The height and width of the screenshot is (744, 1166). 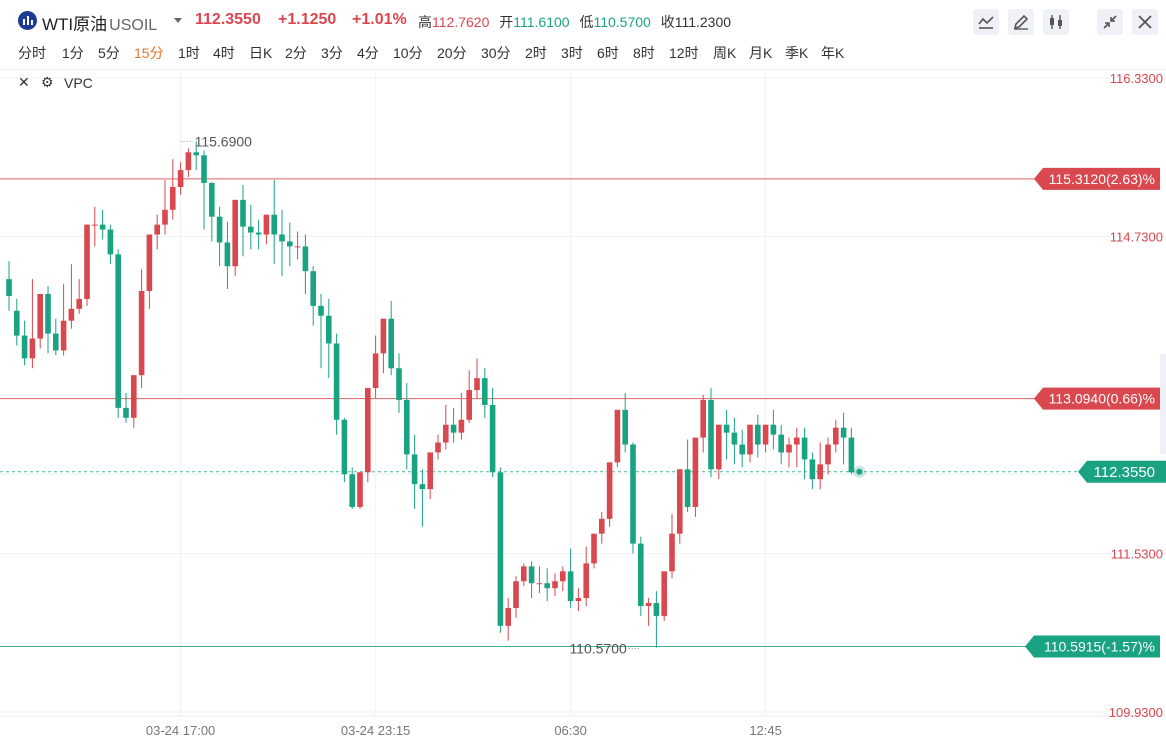 I want to click on close-label: 收, so click(x=667, y=22).